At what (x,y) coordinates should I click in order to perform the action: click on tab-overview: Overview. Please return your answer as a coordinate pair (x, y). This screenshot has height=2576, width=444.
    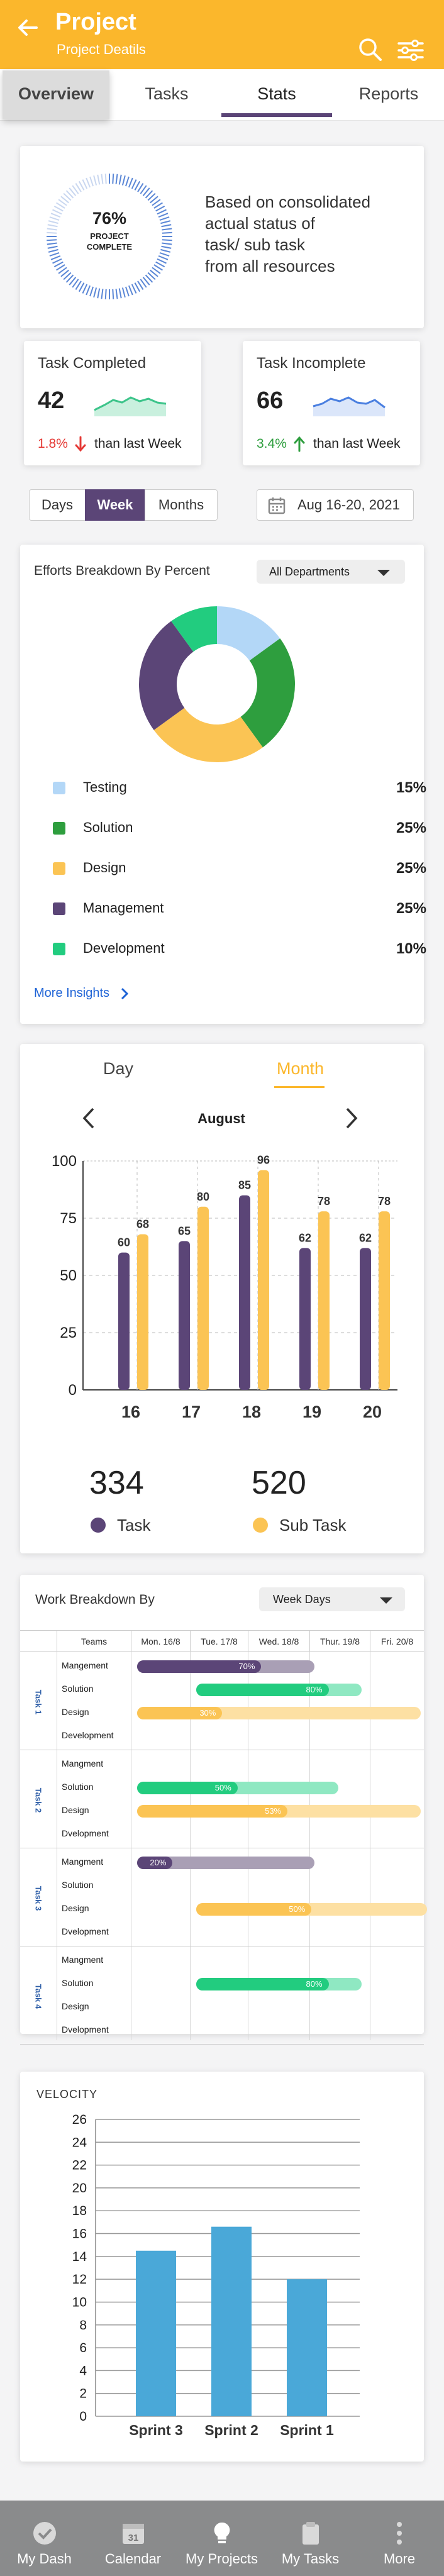
    Looking at the image, I should click on (56, 94).